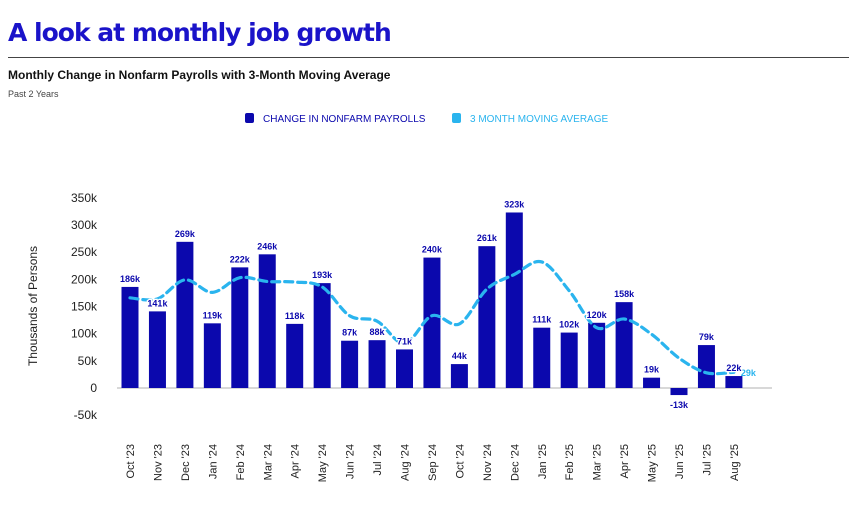 The height and width of the screenshot is (527, 850). Describe the element at coordinates (249, 118) in the screenshot. I see `legend-bar-swatch` at that location.